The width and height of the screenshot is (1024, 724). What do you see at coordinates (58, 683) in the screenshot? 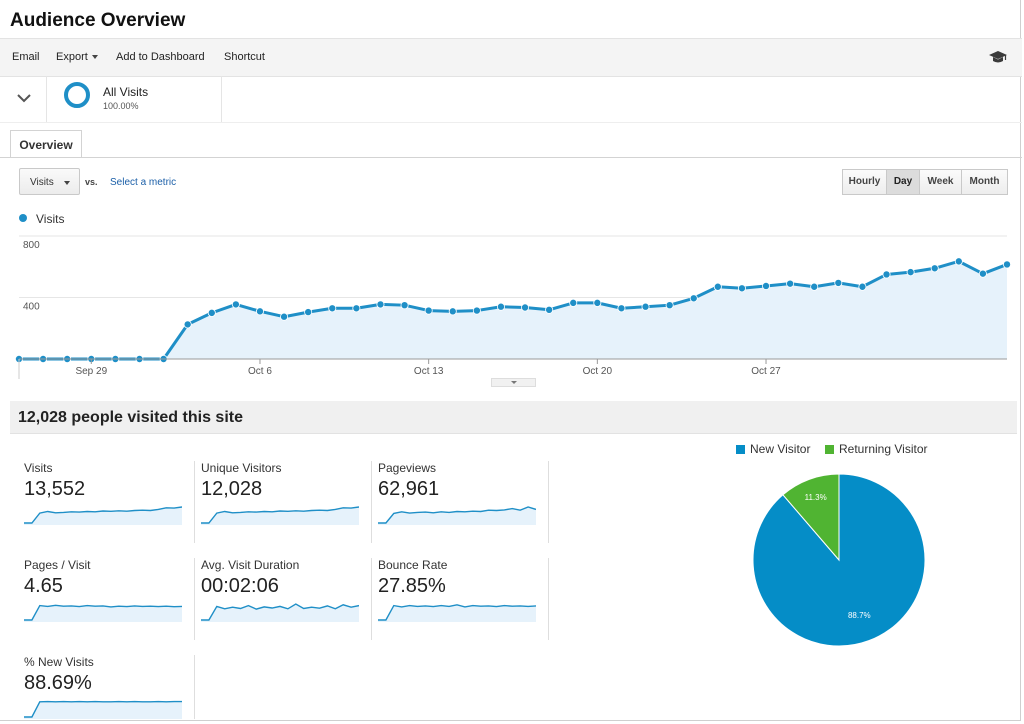
I see `metric-value: 88.69%` at bounding box center [58, 683].